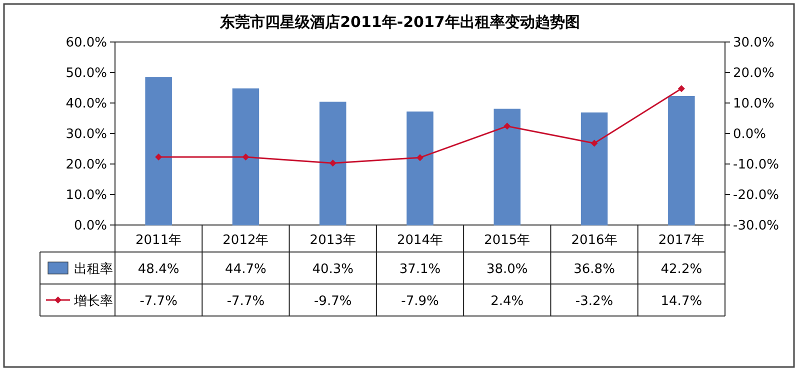  What do you see at coordinates (90, 226) in the screenshot?
I see `y-tick-label: 0.0%` at bounding box center [90, 226].